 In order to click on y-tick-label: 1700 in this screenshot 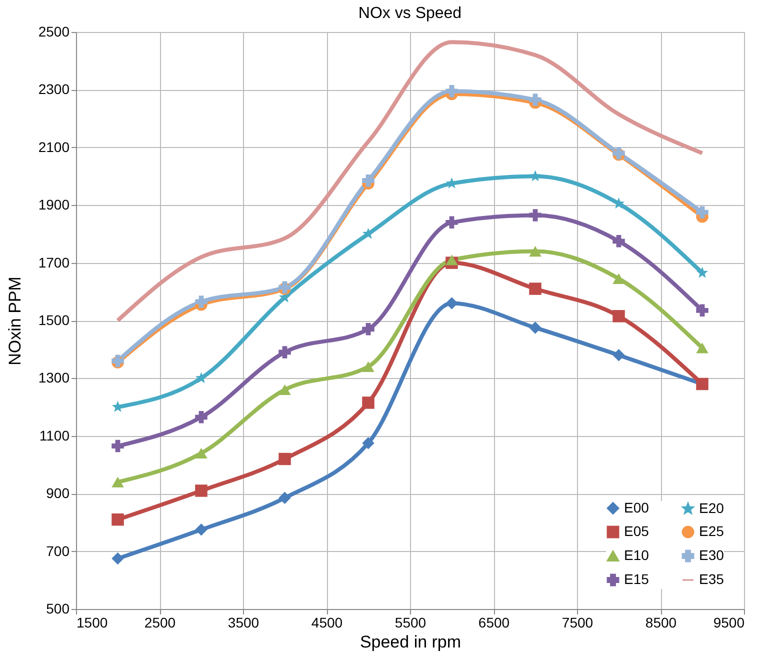, I will do `click(54, 262)`.